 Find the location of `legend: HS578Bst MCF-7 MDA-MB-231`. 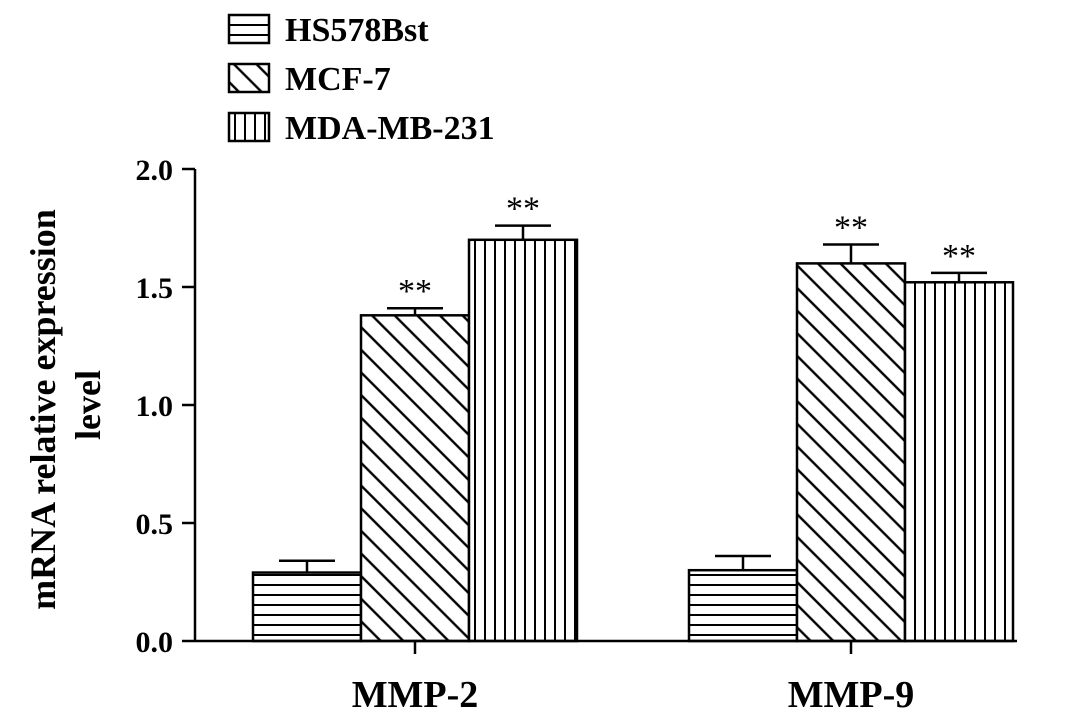

legend: HS578Bst MCF-7 MDA-MB-231 is located at coordinates (361, 79).